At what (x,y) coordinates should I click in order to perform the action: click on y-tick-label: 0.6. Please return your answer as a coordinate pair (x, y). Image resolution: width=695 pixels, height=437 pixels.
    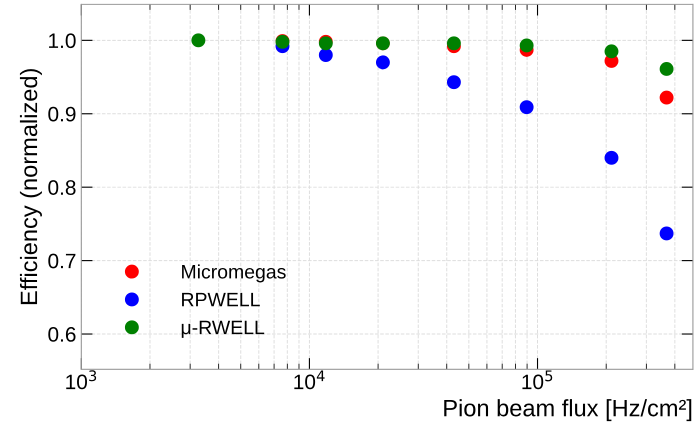
    Looking at the image, I should click on (62, 334).